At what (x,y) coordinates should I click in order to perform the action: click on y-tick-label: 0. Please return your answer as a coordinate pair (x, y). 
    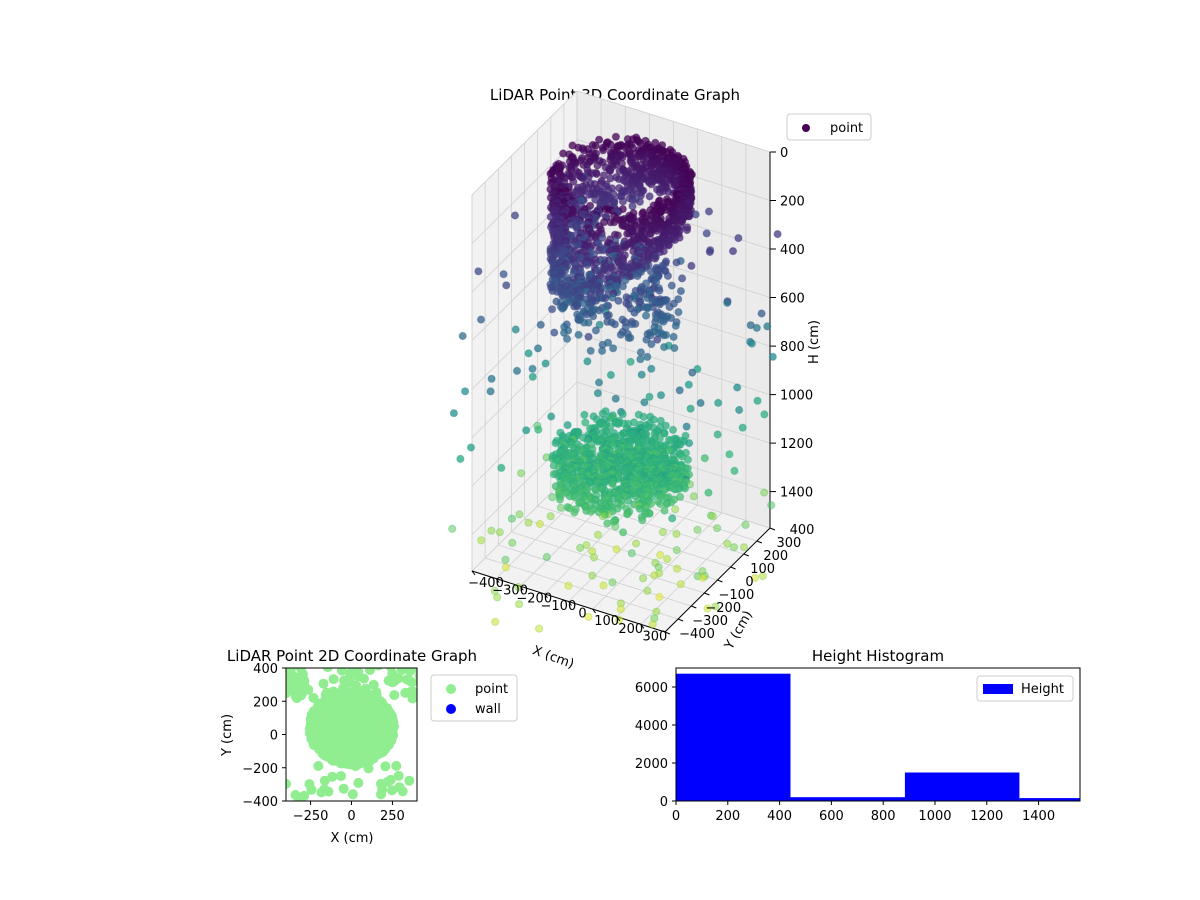
    Looking at the image, I should click on (749, 582).